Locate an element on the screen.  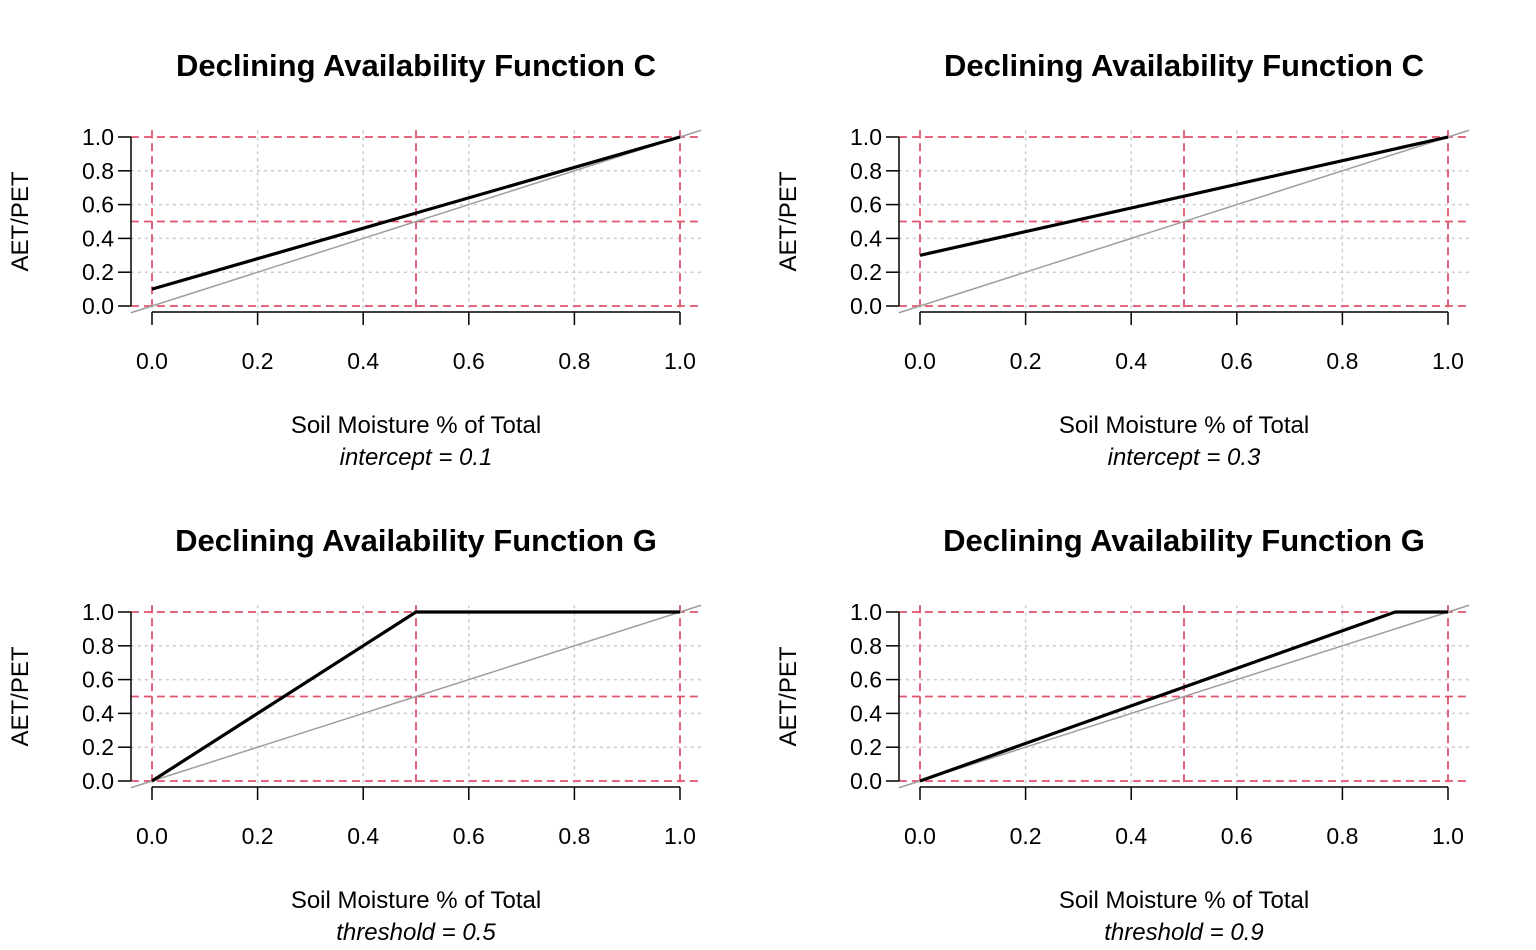
chart-subtitle: intercept = 0.3 is located at coordinates (1184, 457).